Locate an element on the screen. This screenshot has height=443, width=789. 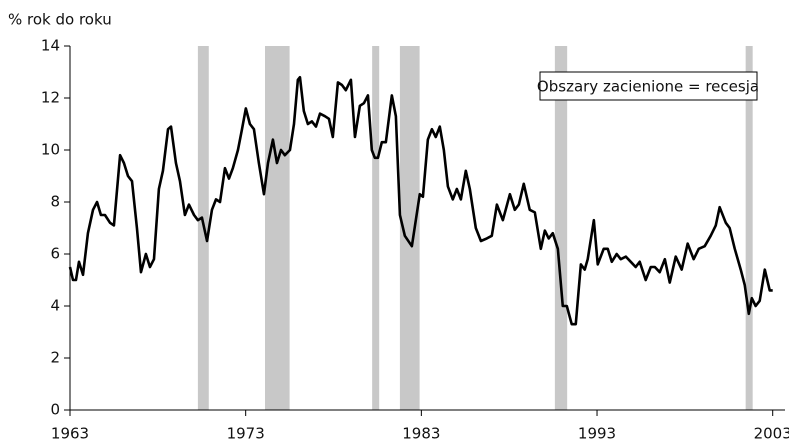
x-tick-label: 1963 is located at coordinates (70, 434).